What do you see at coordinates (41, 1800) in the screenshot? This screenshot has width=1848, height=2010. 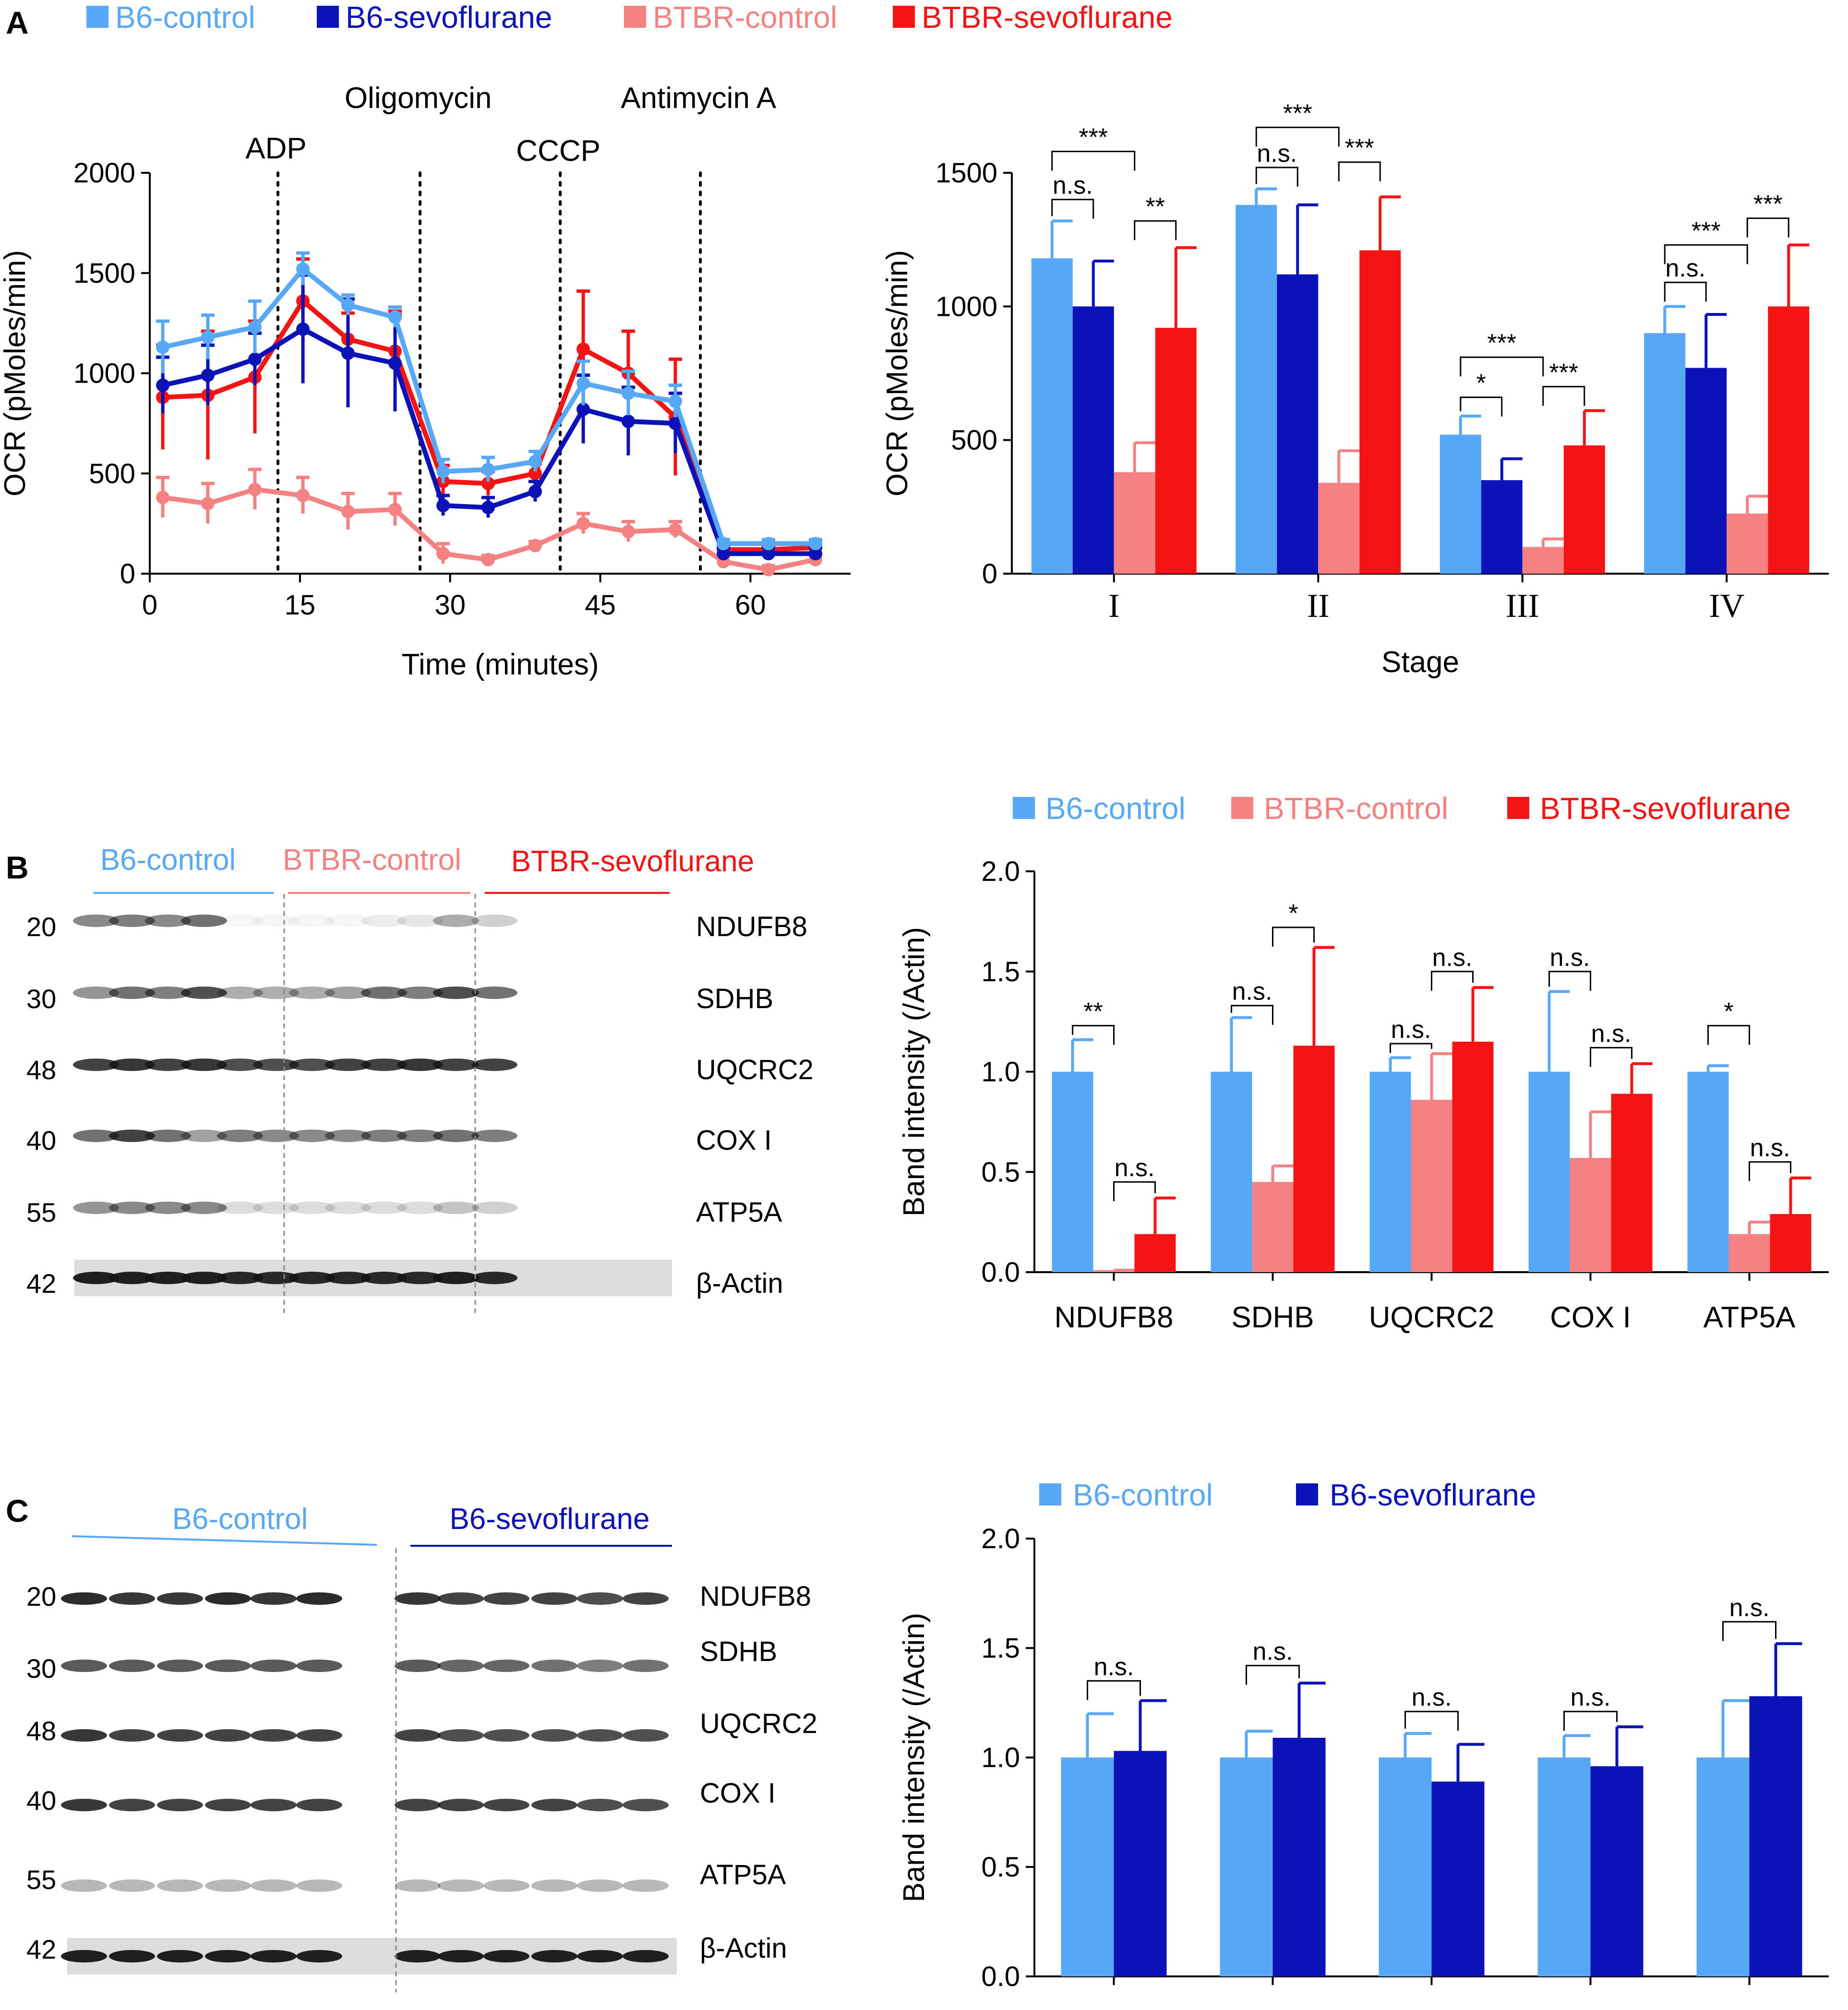 I see `blot-c-marker-3: 40` at bounding box center [41, 1800].